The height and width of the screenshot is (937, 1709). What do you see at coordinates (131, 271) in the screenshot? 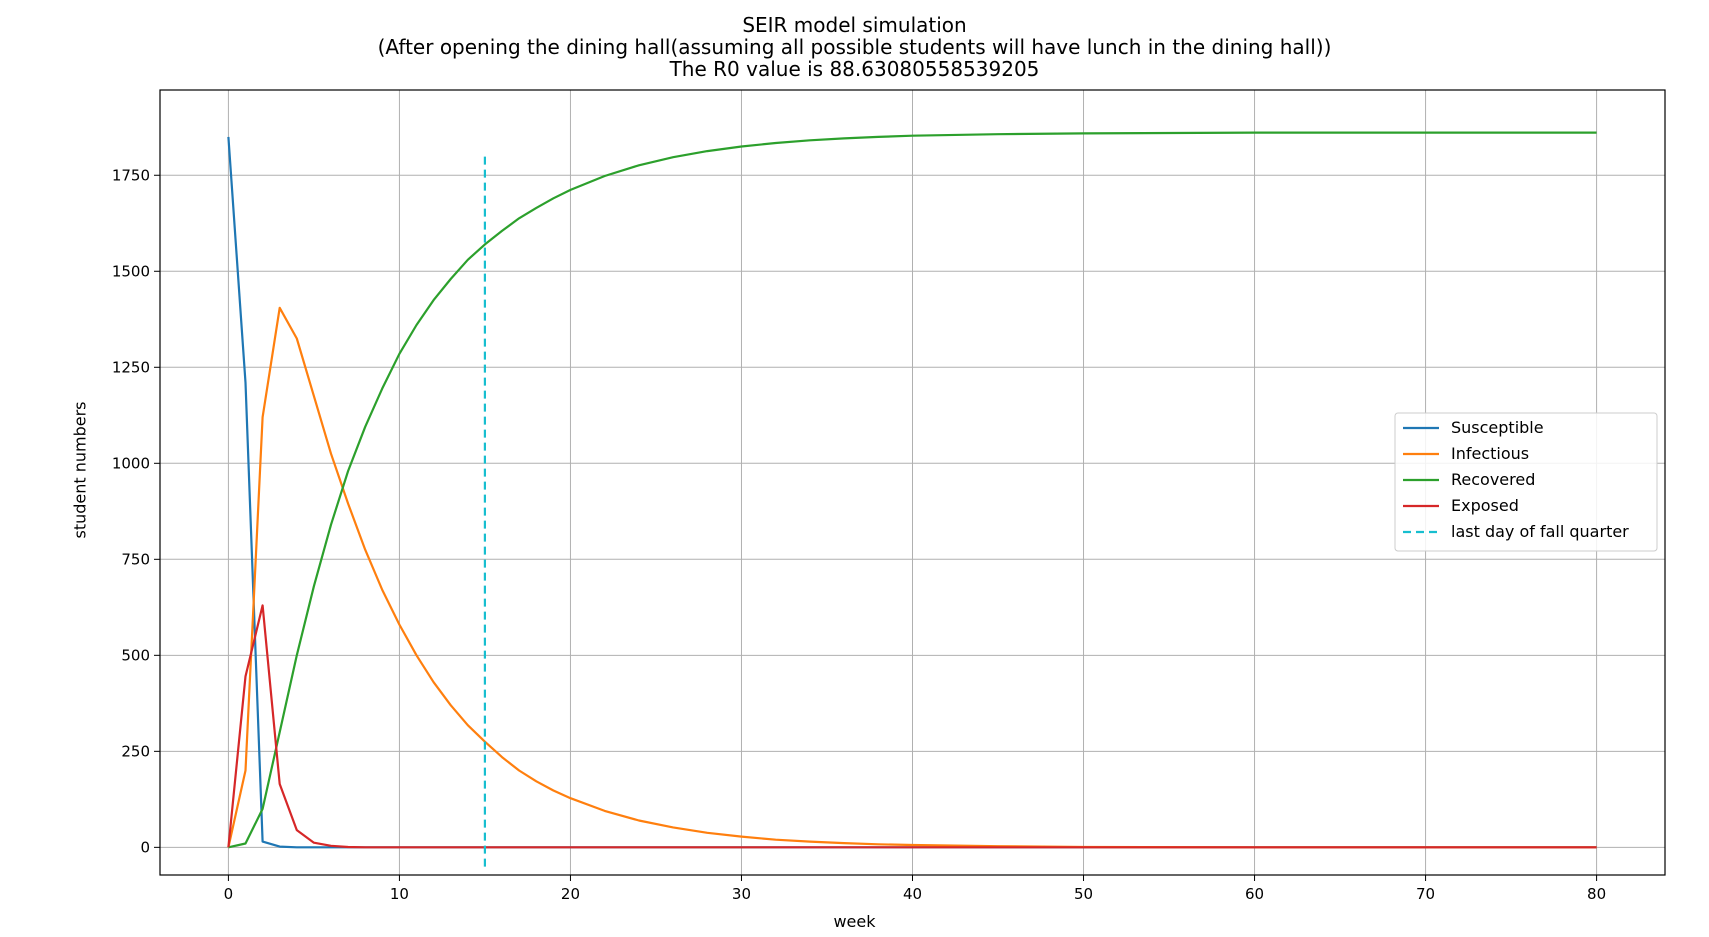
I see `y-tick-label: 1500` at bounding box center [131, 271].